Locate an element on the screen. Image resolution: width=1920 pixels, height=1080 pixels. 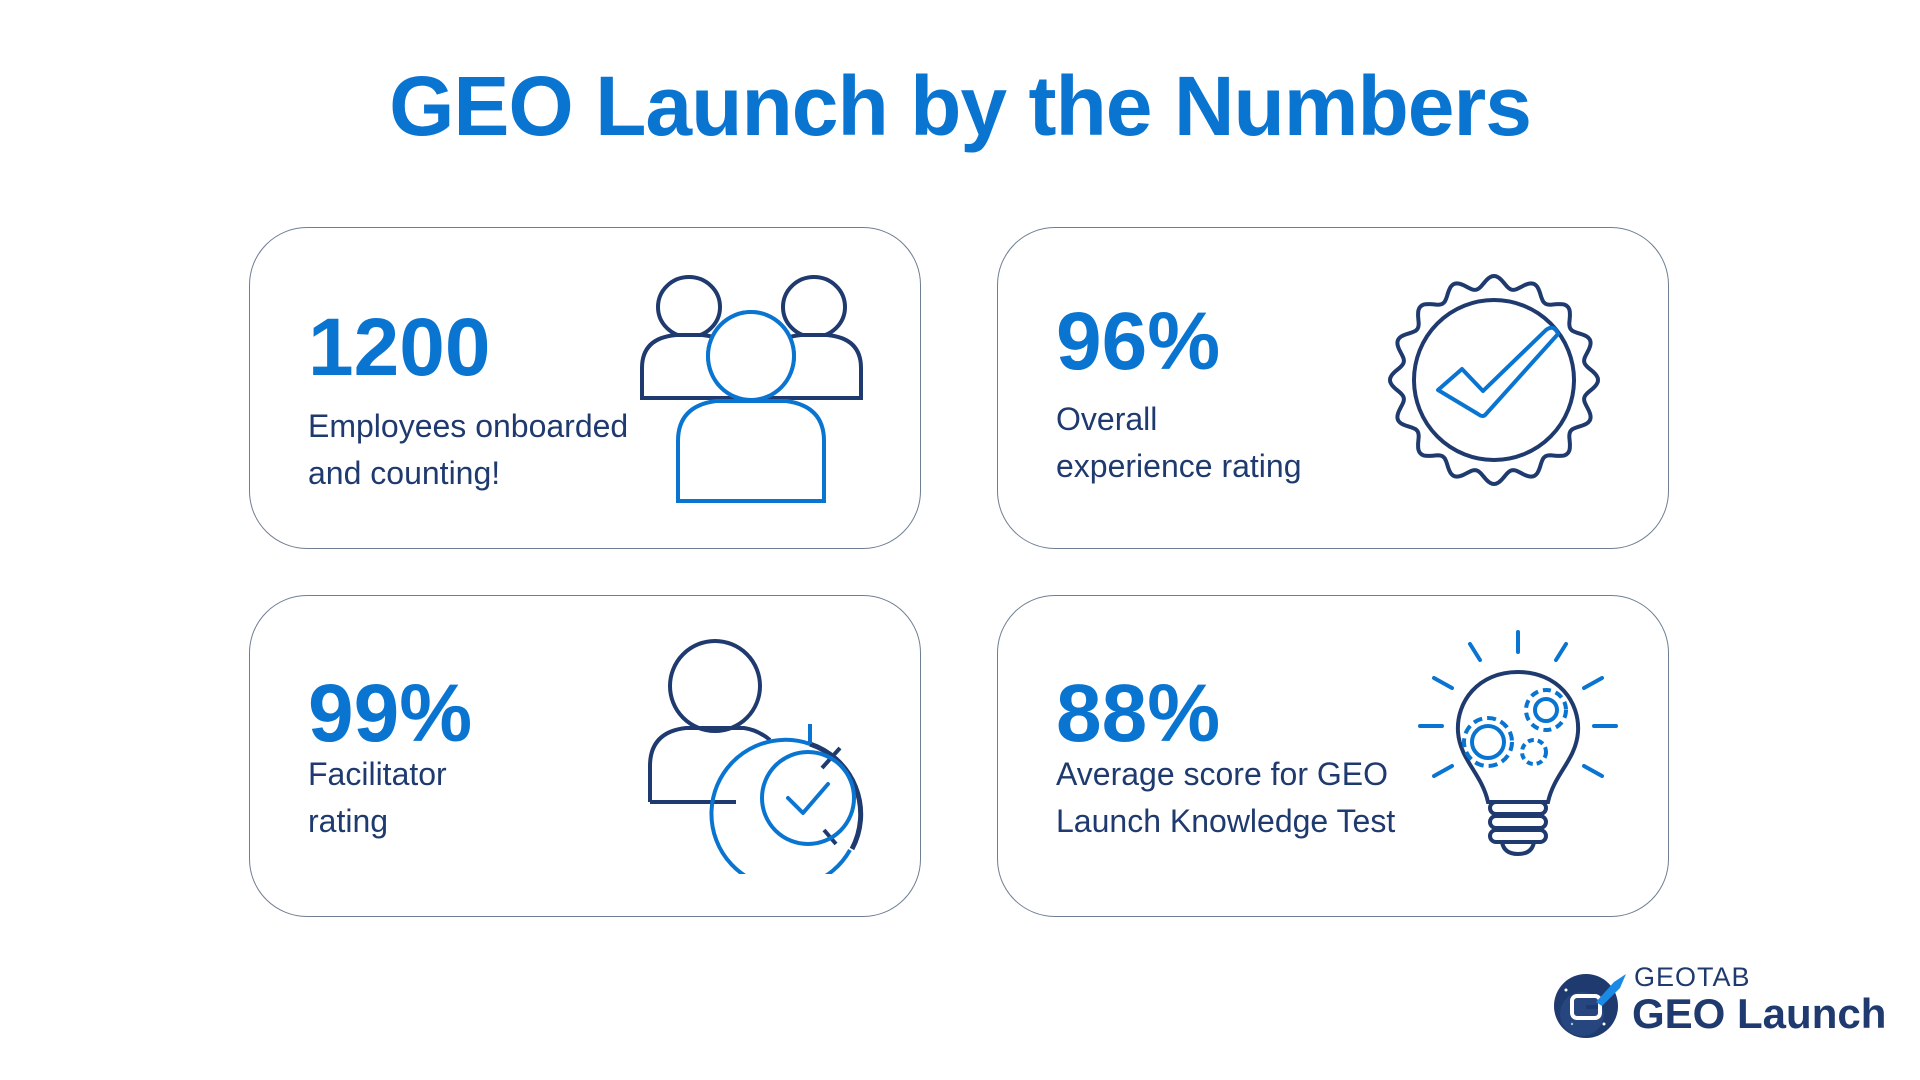
stat-description: Overall experience rating is located at coordinates (1178, 443).